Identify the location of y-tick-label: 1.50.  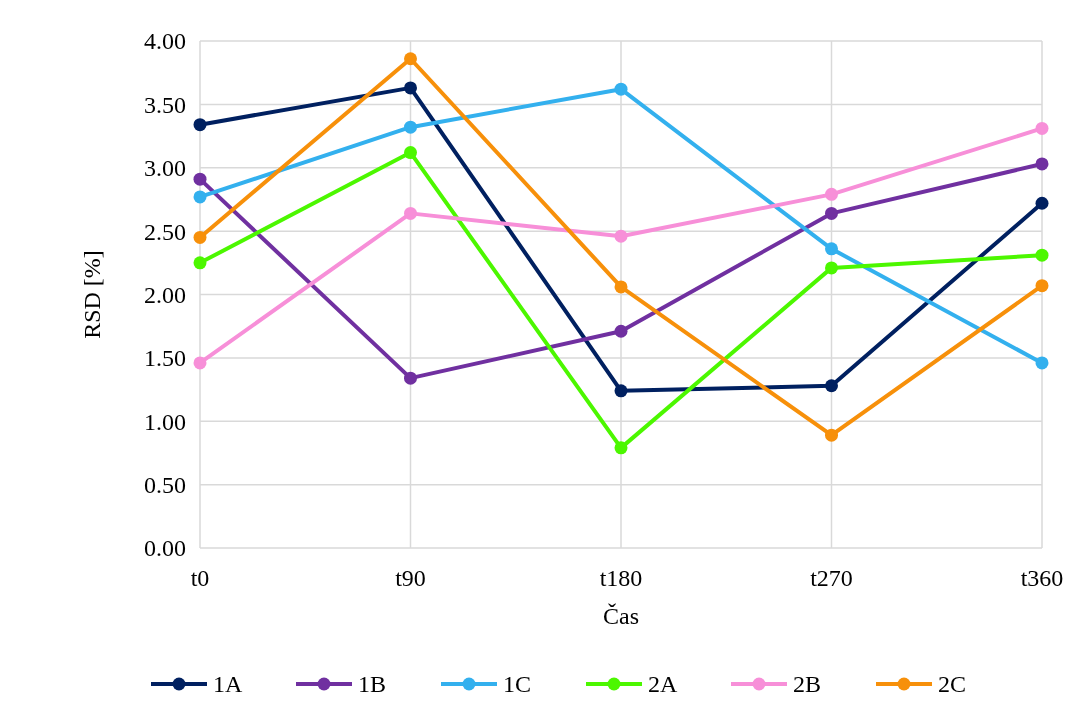
(165, 358).